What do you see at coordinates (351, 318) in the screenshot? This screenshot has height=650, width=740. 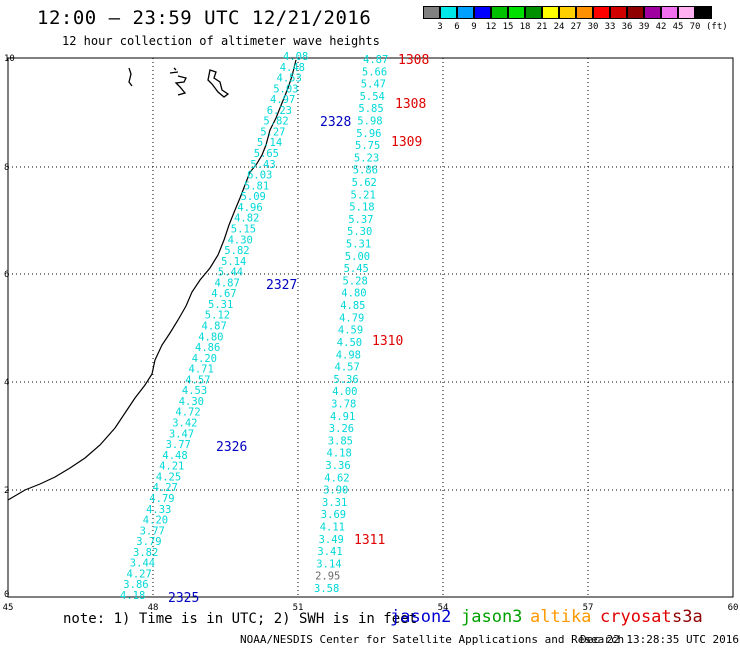 I see `wave-height-value: 4.79` at bounding box center [351, 318].